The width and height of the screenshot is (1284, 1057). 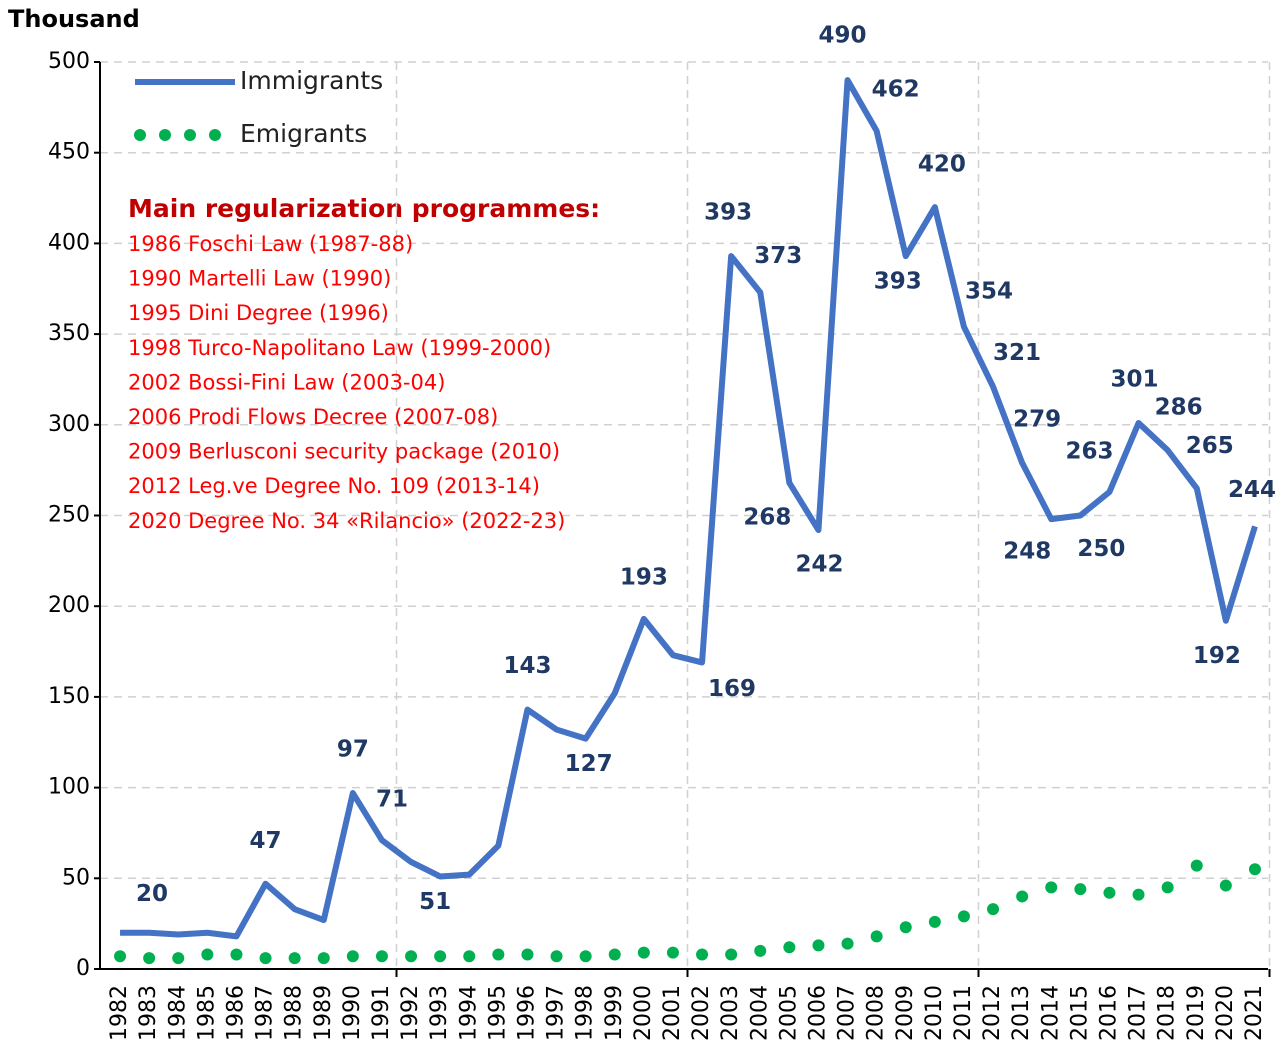 What do you see at coordinates (992, 1013) in the screenshot?
I see `x-tick-label: 2012` at bounding box center [992, 1013].